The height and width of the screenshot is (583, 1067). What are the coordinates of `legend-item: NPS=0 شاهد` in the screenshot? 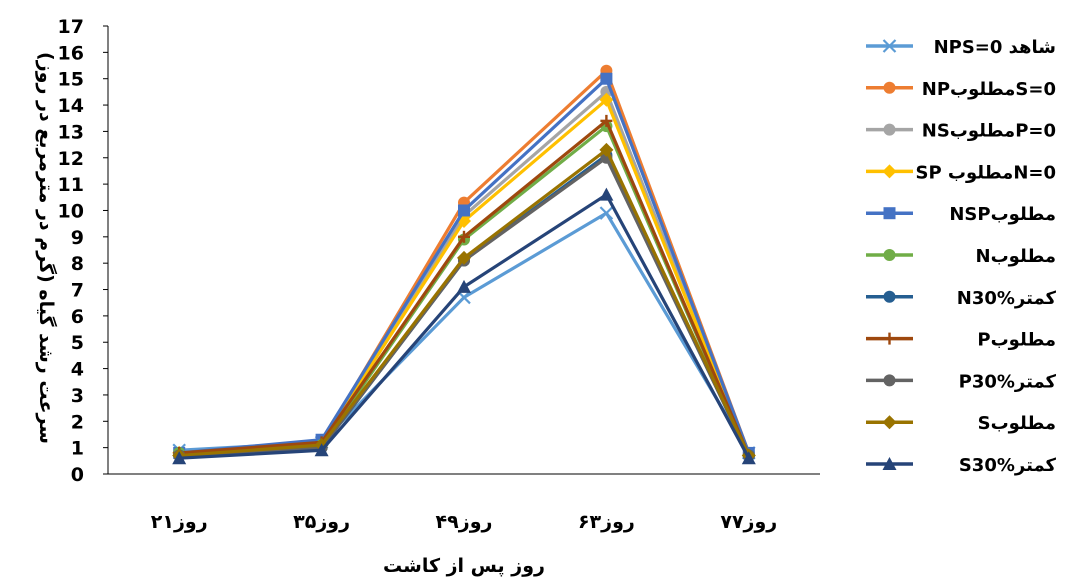 It's located at (961, 47).